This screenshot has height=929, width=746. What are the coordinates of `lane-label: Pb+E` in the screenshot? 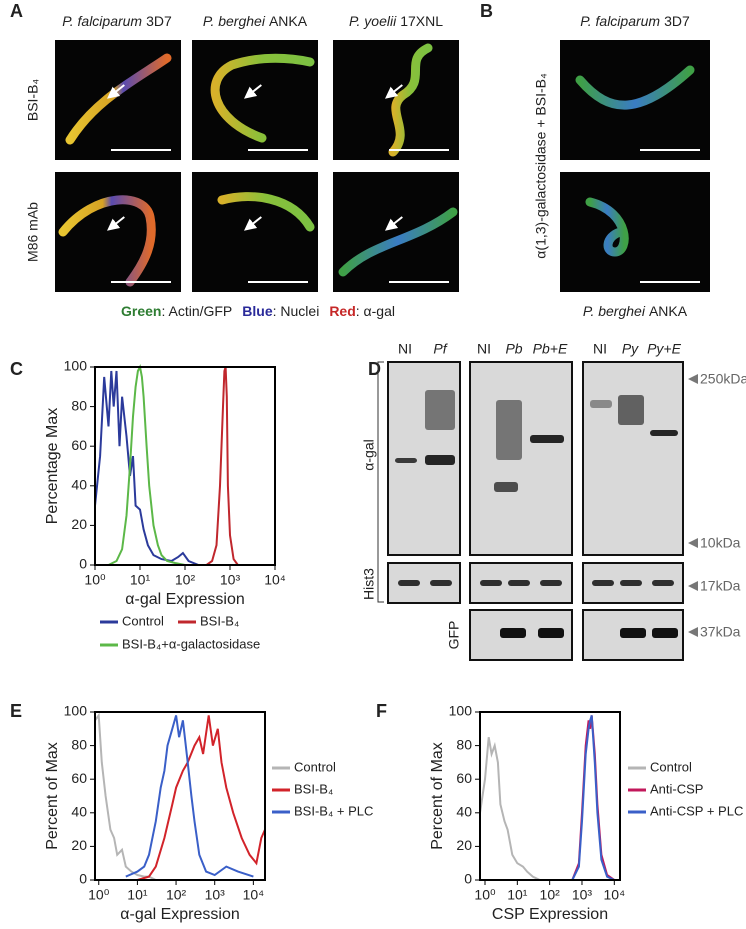 It's located at (550, 349).